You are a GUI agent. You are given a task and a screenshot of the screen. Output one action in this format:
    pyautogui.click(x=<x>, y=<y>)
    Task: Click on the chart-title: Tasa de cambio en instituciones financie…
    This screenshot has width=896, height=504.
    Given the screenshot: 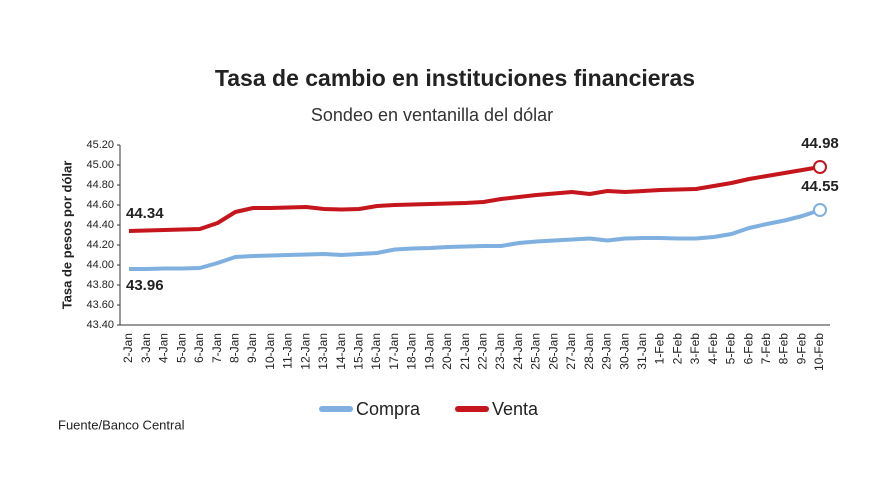 What is the action you would take?
    pyautogui.click(x=455, y=78)
    